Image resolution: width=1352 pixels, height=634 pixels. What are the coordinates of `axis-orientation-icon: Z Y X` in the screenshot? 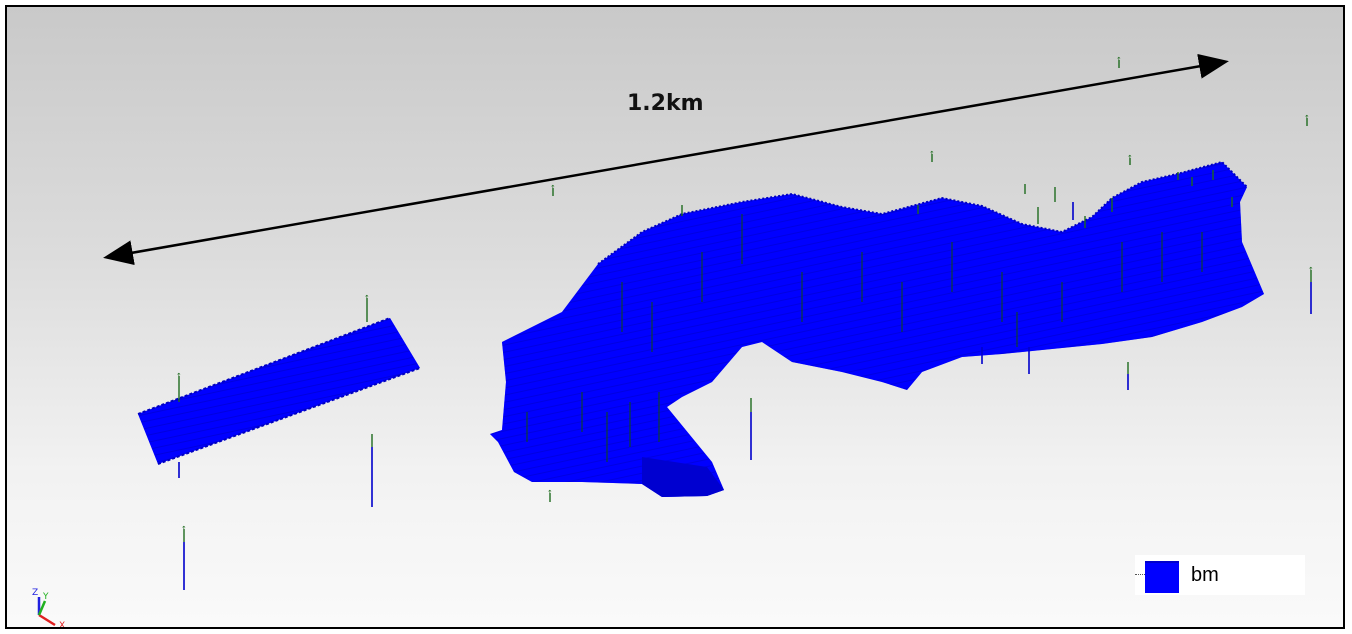 It's located at (48, 608).